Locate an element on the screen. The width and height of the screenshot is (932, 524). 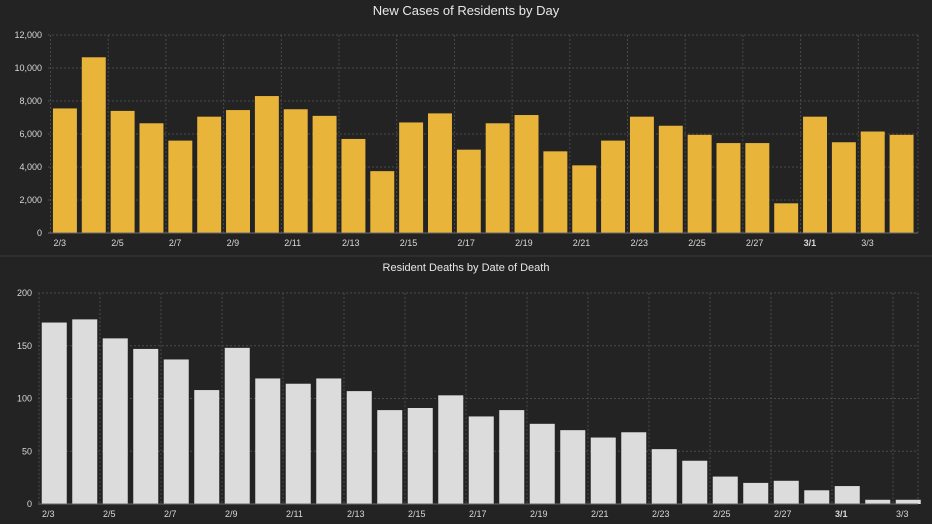
y-tick-label: 50 is located at coordinates (27, 451).